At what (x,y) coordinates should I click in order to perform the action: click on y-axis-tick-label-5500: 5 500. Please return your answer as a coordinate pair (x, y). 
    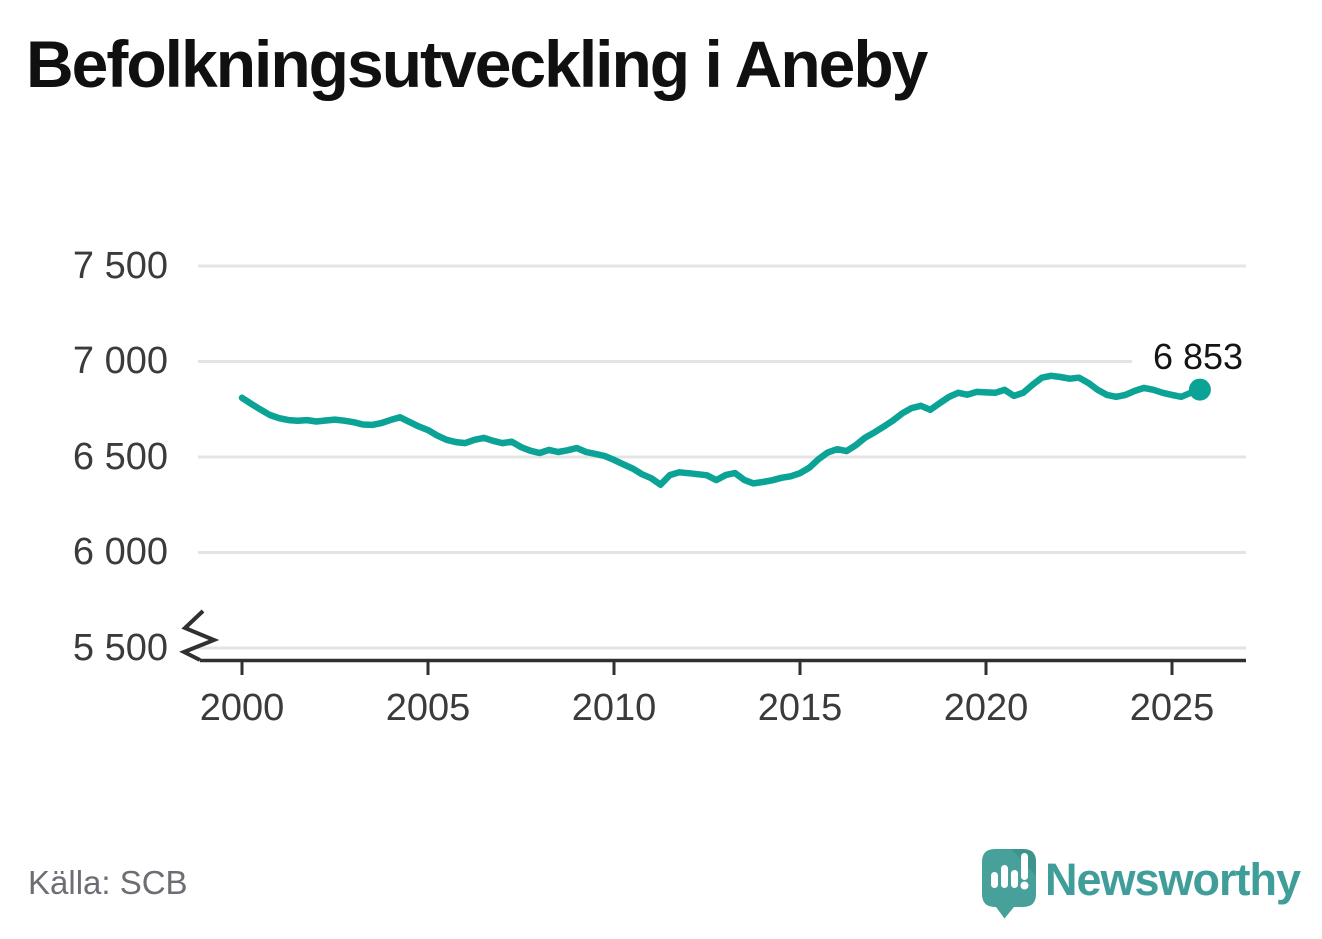
    Looking at the image, I should click on (120, 648).